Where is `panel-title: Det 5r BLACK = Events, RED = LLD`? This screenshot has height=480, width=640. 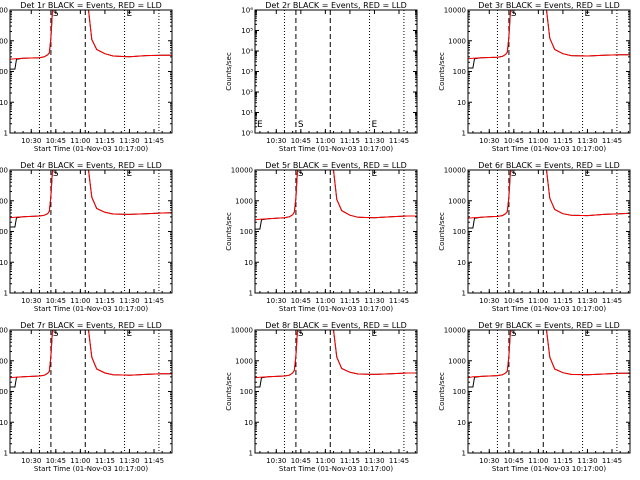
panel-title: Det 5r BLACK = Events, RED = LLD is located at coordinates (336, 165).